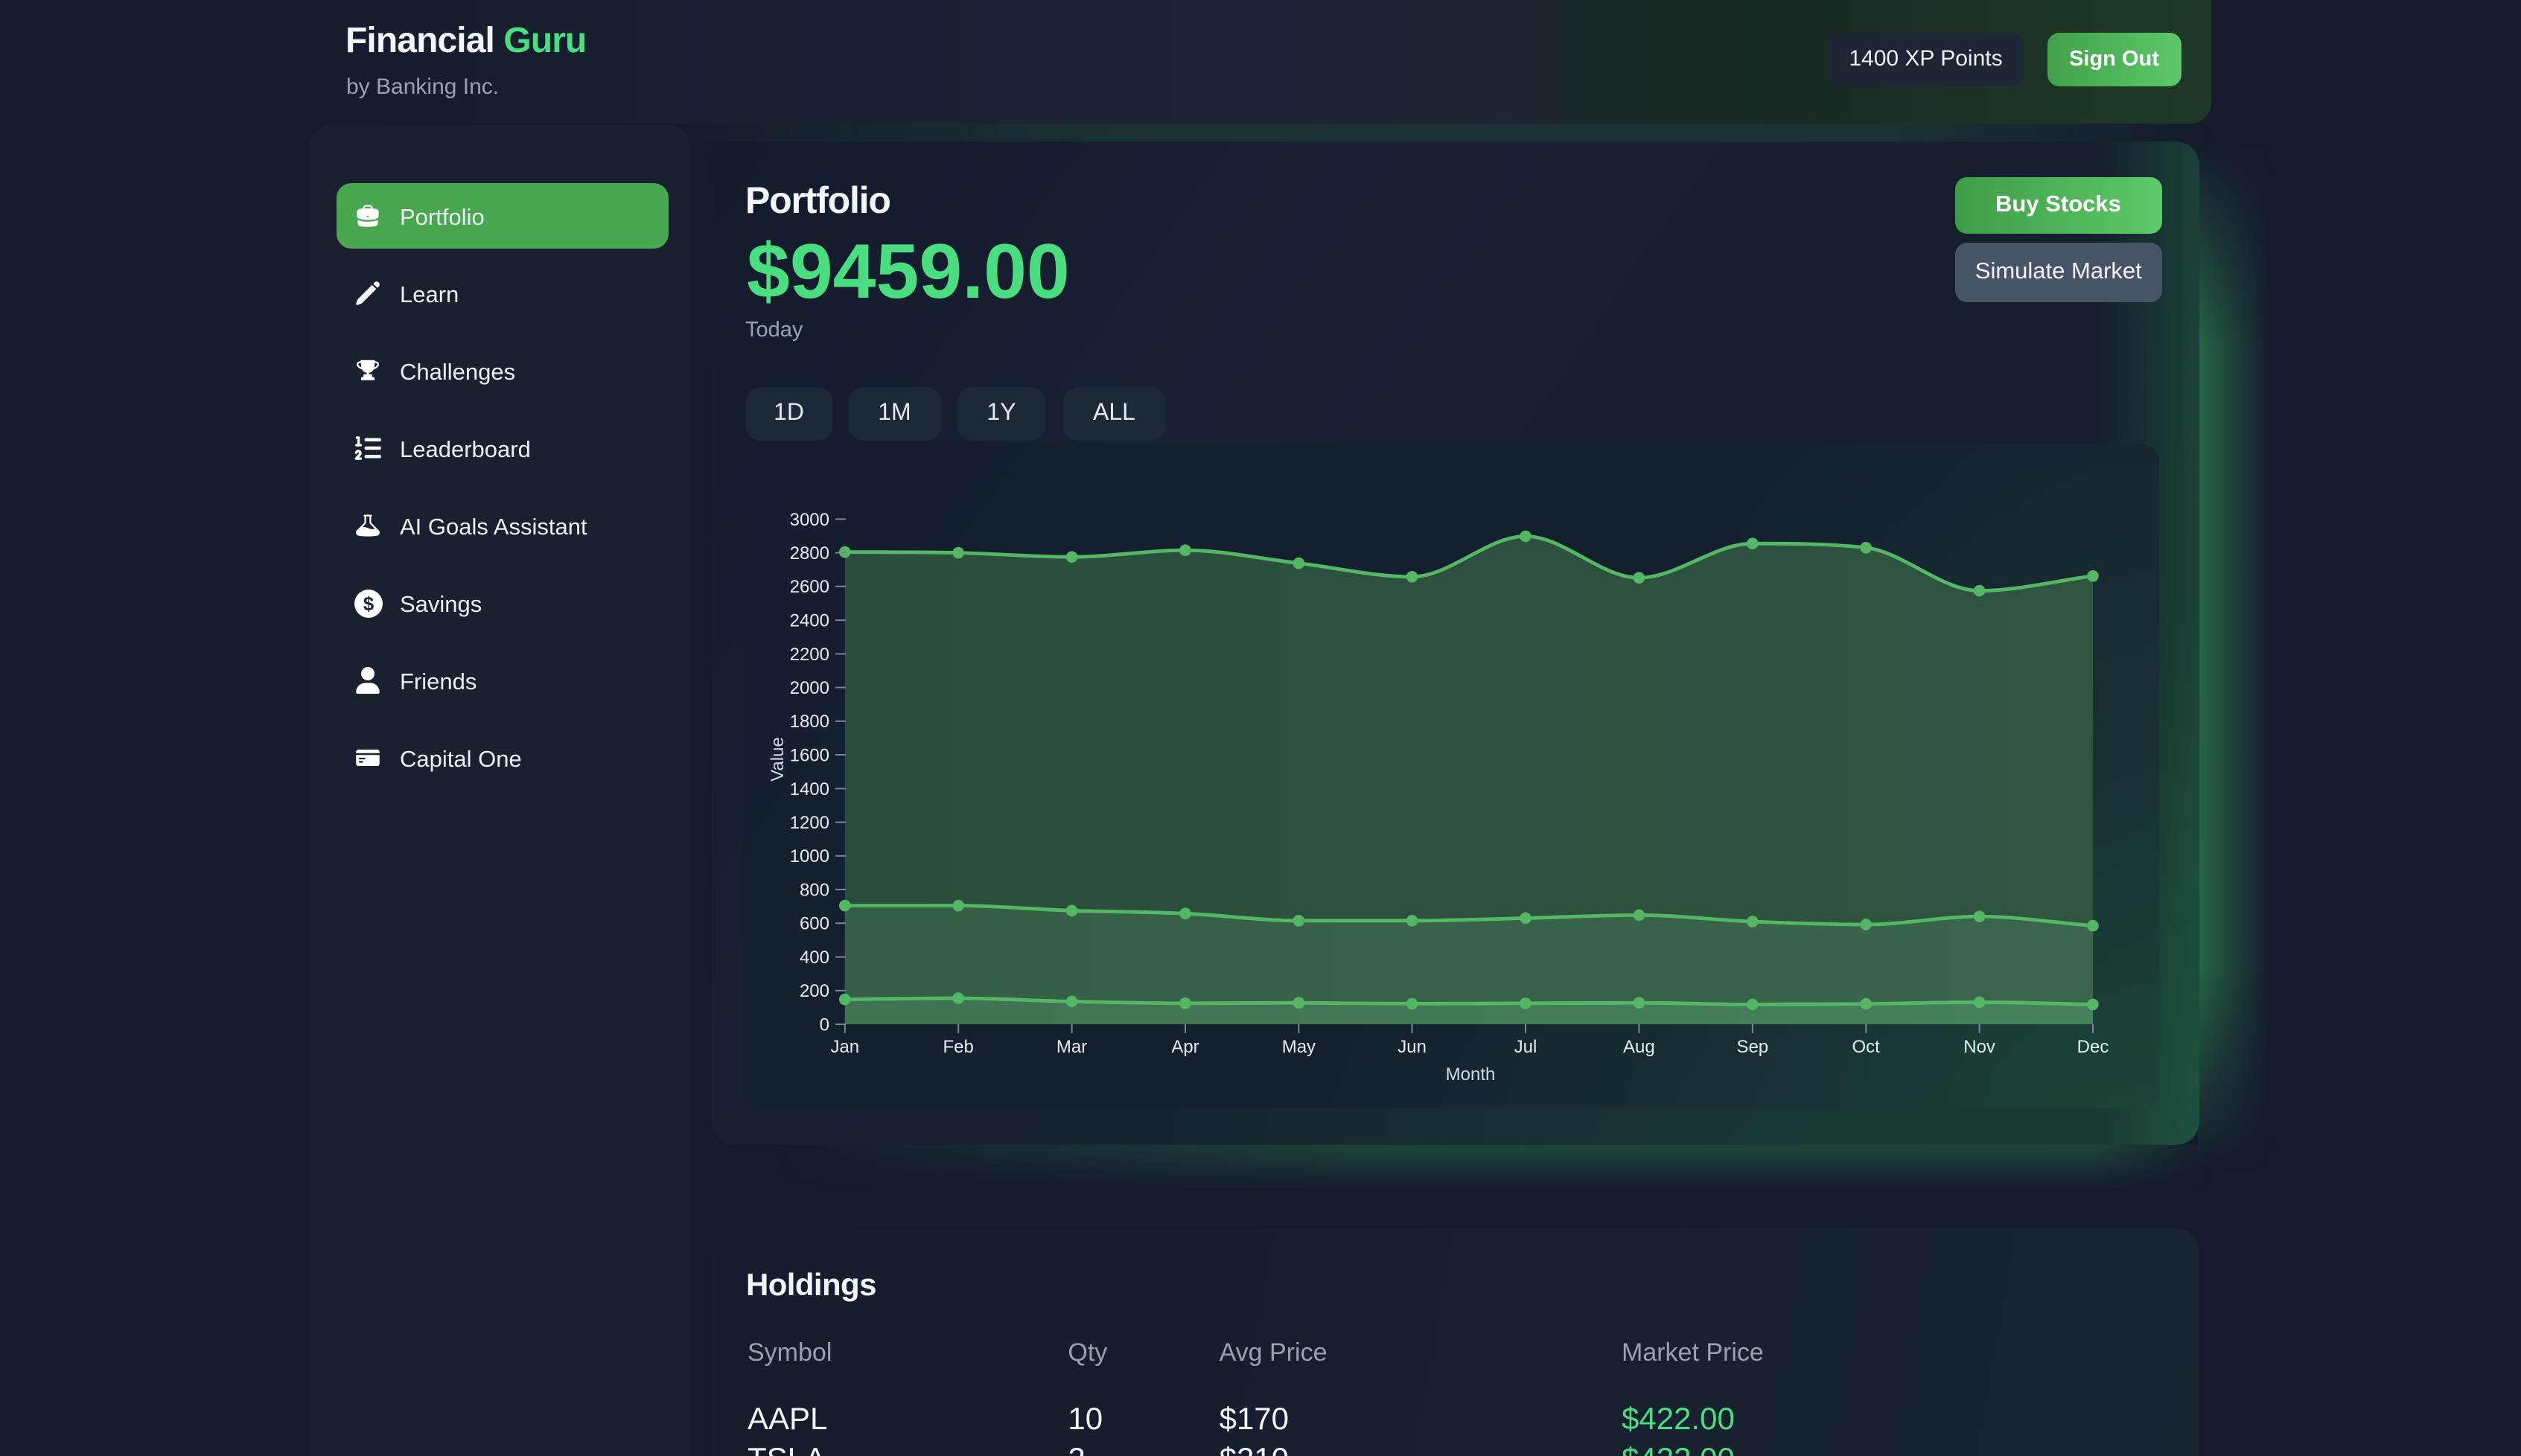 This screenshot has width=2521, height=1456. I want to click on svg-text: Oct, so click(1867, 1047).